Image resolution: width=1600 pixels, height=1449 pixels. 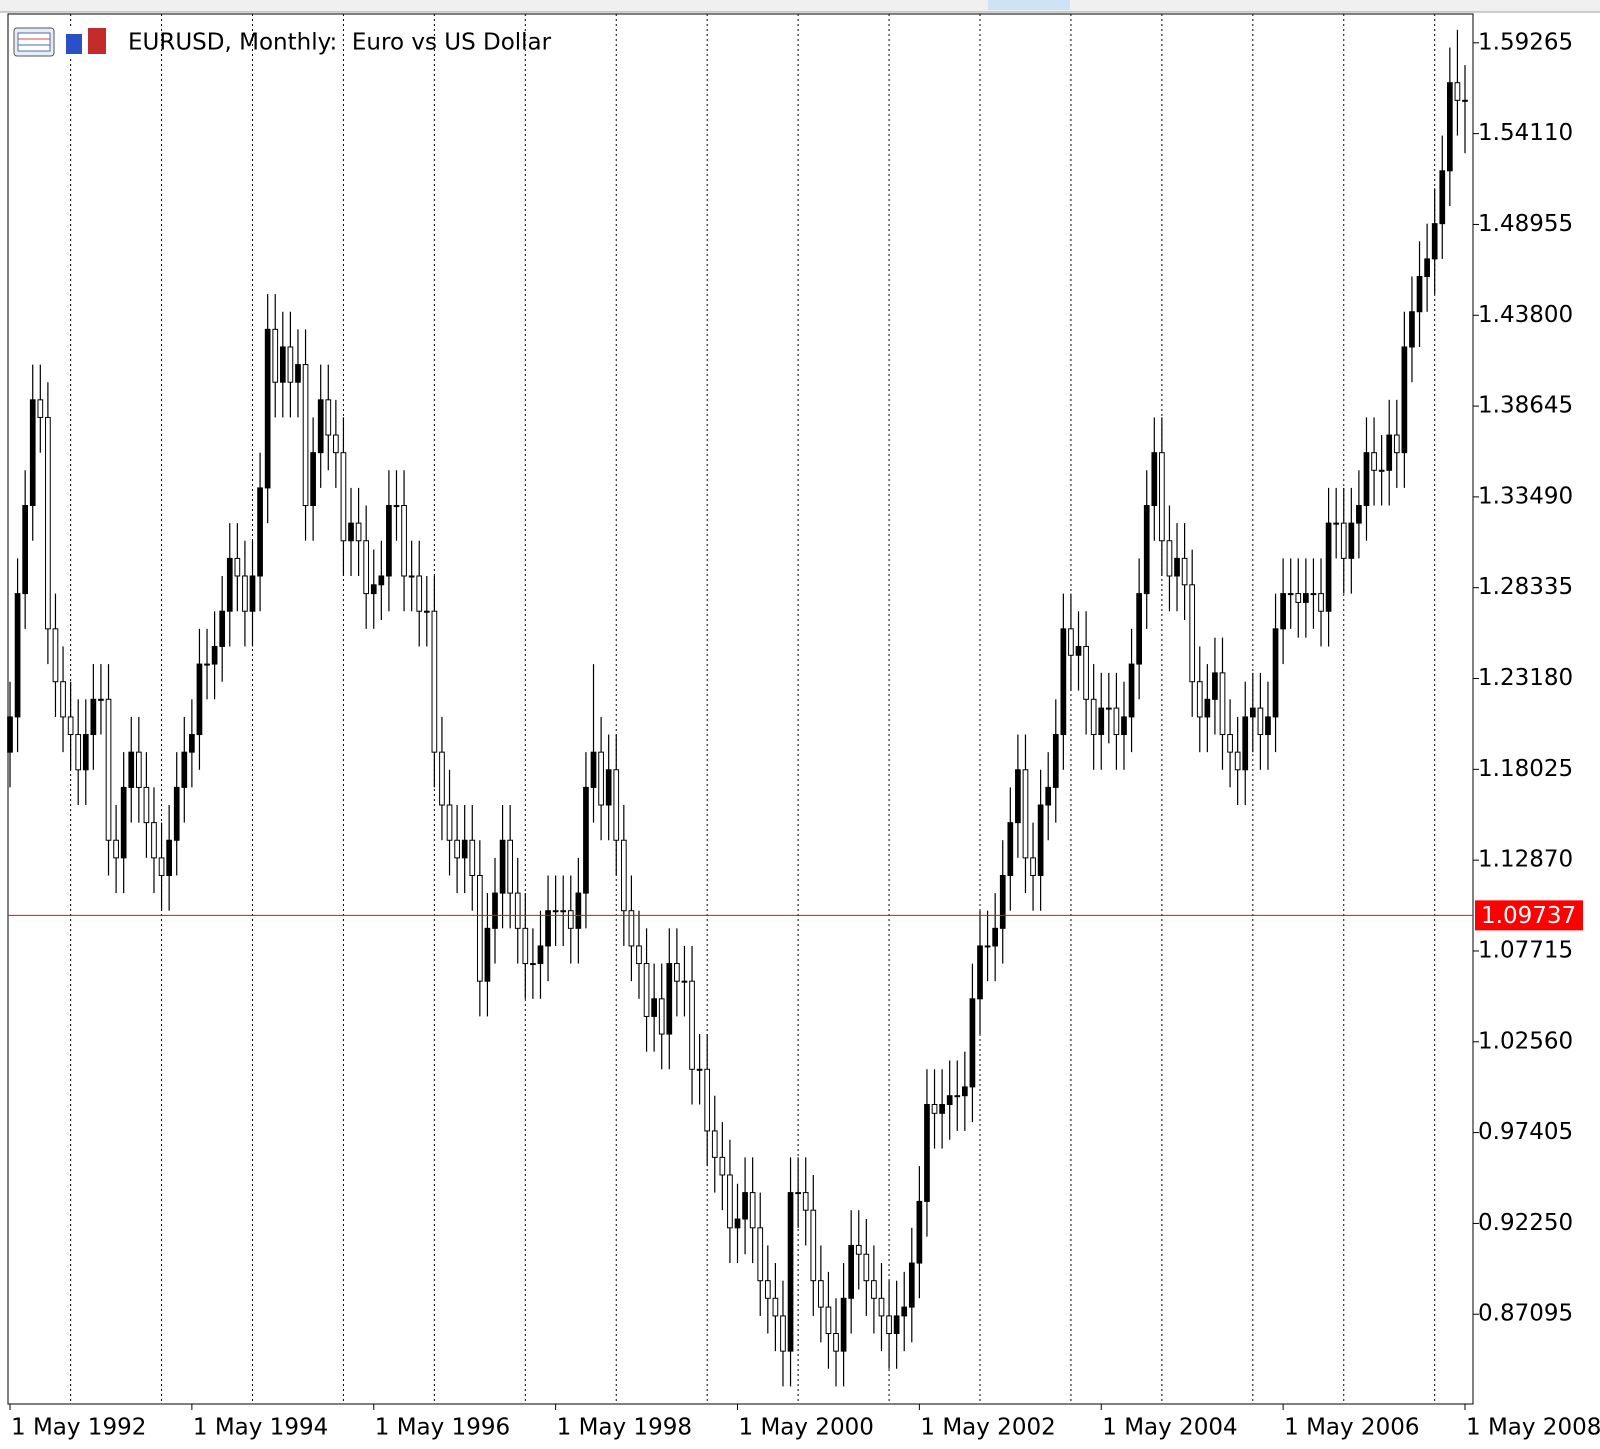 I want to click on y-tick-label: 1.18025, so click(x=1525, y=769).